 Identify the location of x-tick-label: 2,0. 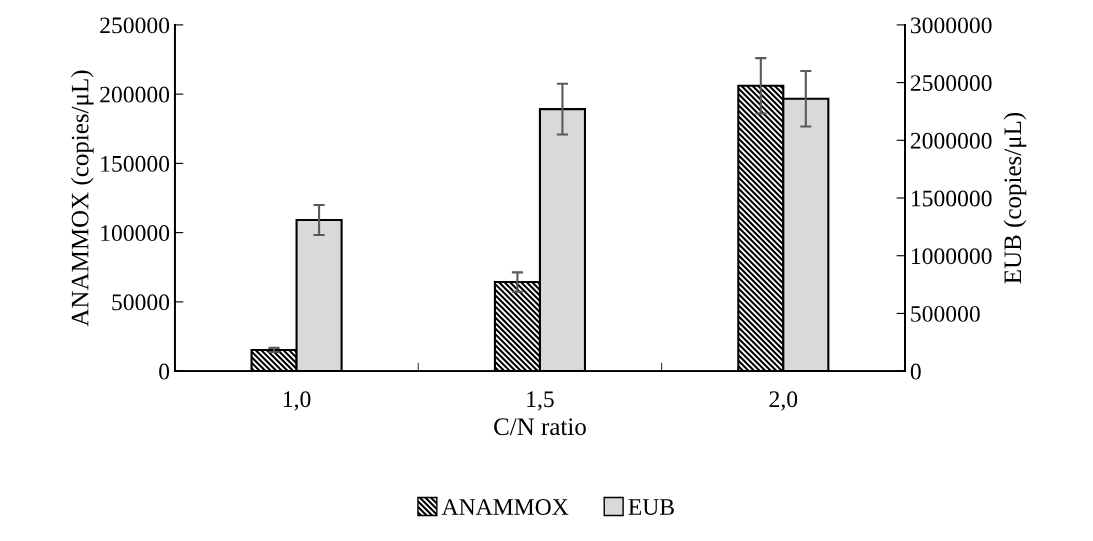
(783, 401).